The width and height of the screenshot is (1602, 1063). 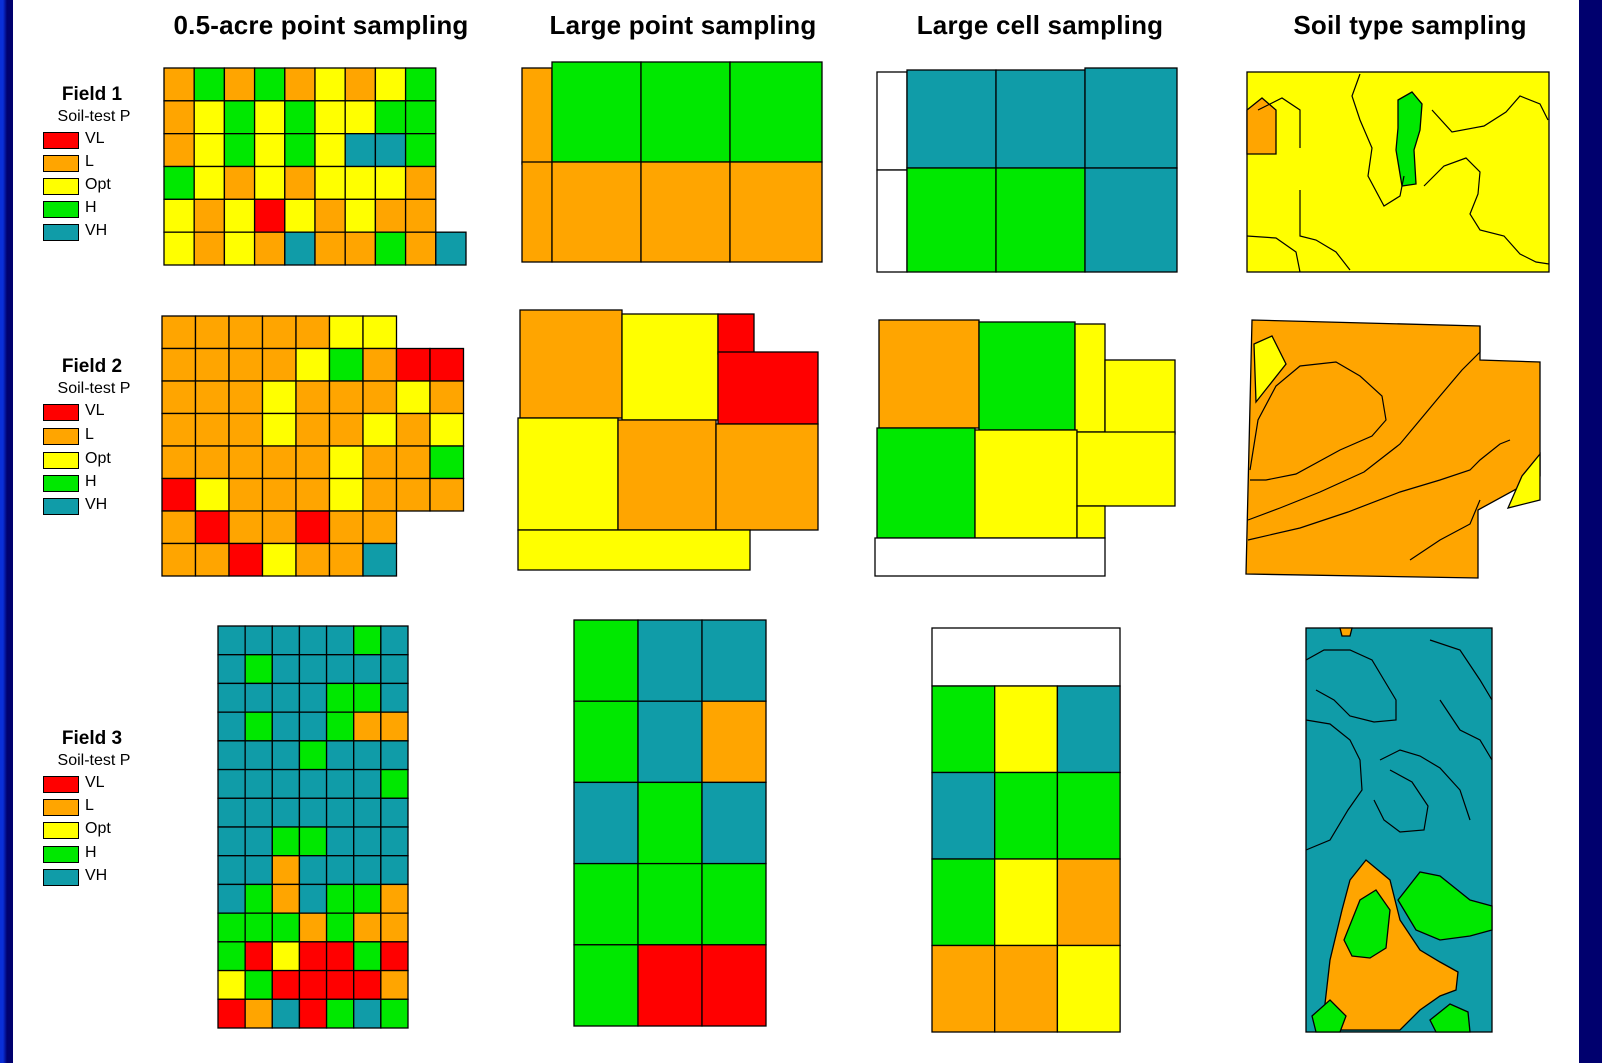 I want to click on field3-soil-type-map, so click(x=1399, y=830).